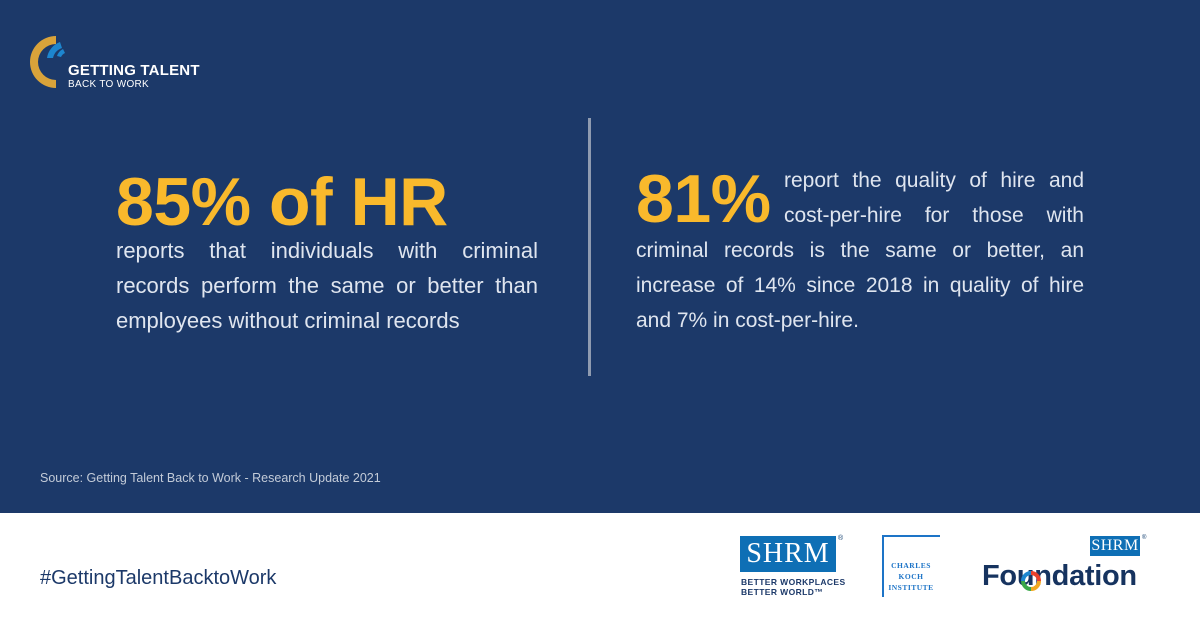  I want to click on ck-line-3: INSTITUTE, so click(911, 587).